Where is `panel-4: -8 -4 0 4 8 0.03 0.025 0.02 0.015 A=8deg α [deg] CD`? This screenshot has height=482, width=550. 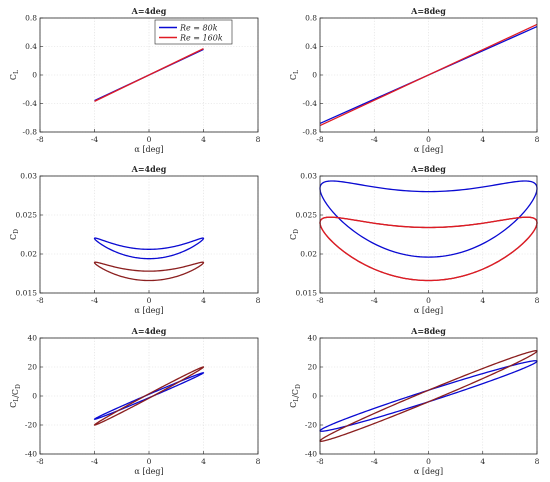 panel-4: -8 -4 0 4 8 0.03 0.025 0.02 0.015 A=8deg α [deg] CD is located at coordinates (414, 239).